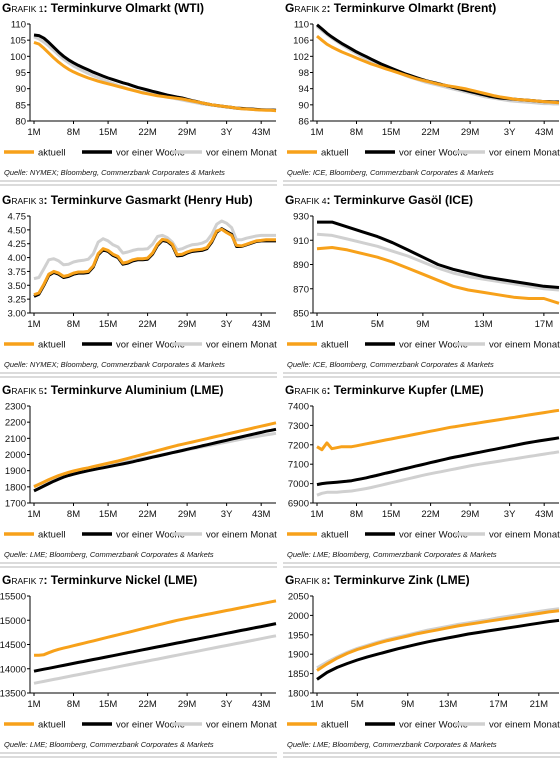 This screenshot has height=764, width=560. Describe the element at coordinates (303, 105) in the screenshot. I see `y-tick-label: 90` at that location.